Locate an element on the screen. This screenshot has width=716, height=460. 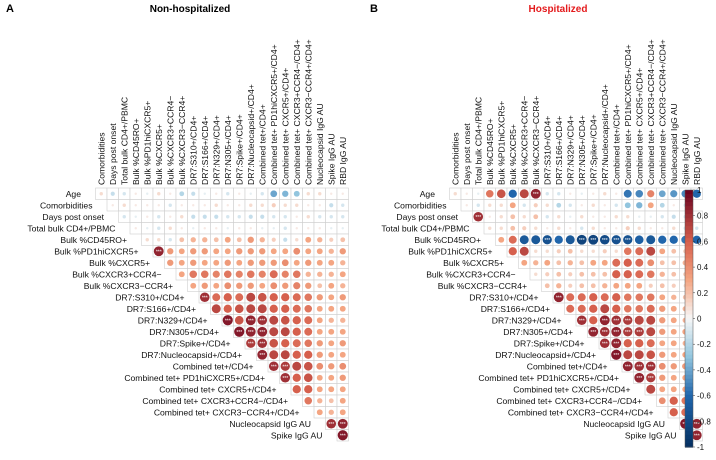
column-label: DR7:Spike+/CD4+ is located at coordinates (593, 149).